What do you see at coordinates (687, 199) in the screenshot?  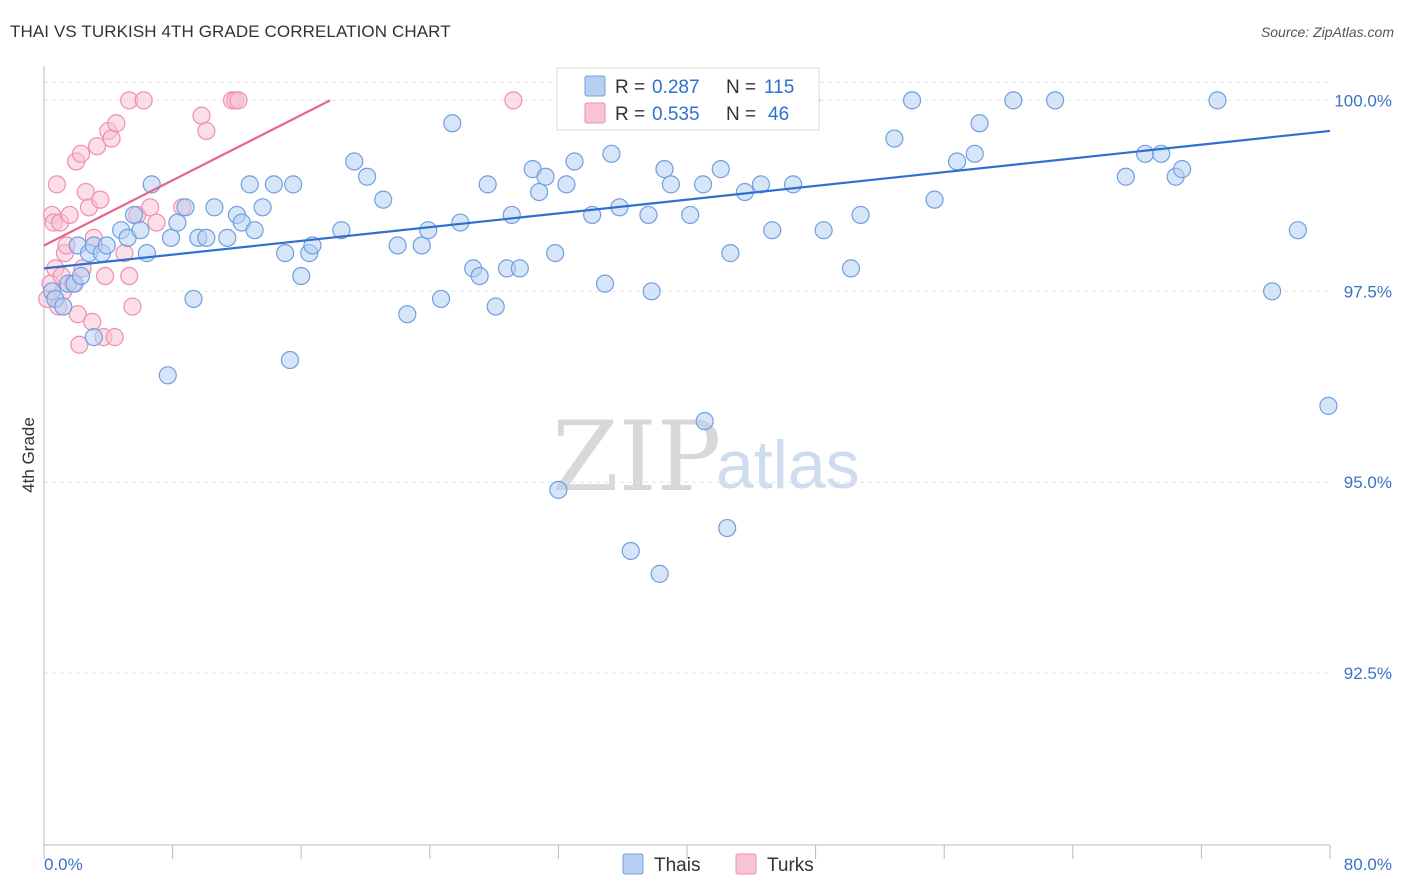 I see `thais-trend-line` at bounding box center [687, 199].